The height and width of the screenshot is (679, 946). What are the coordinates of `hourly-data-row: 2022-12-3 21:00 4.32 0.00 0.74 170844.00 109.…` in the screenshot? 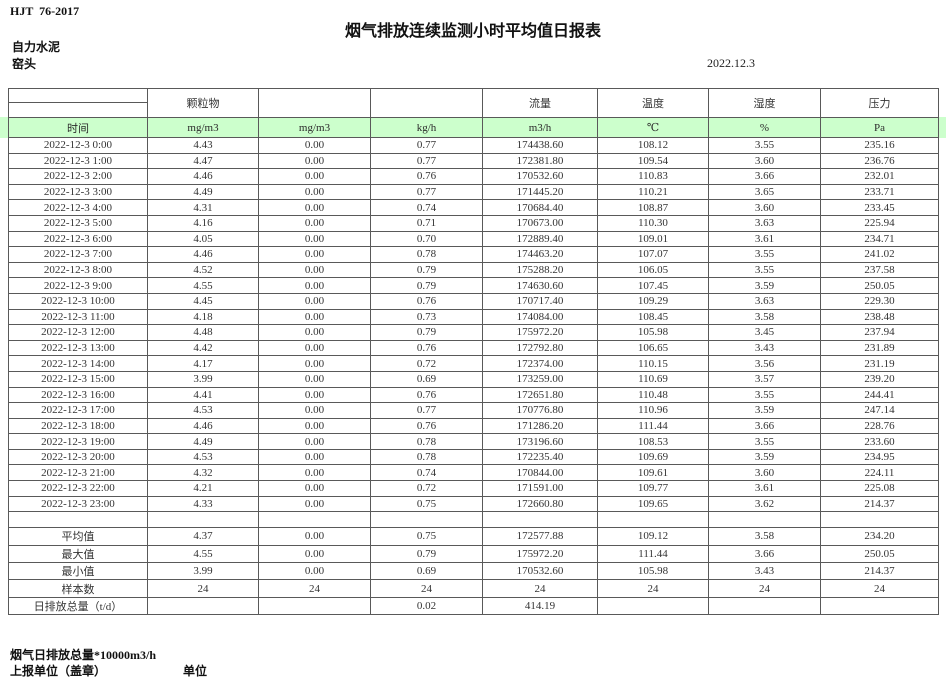 It's located at (473, 473).